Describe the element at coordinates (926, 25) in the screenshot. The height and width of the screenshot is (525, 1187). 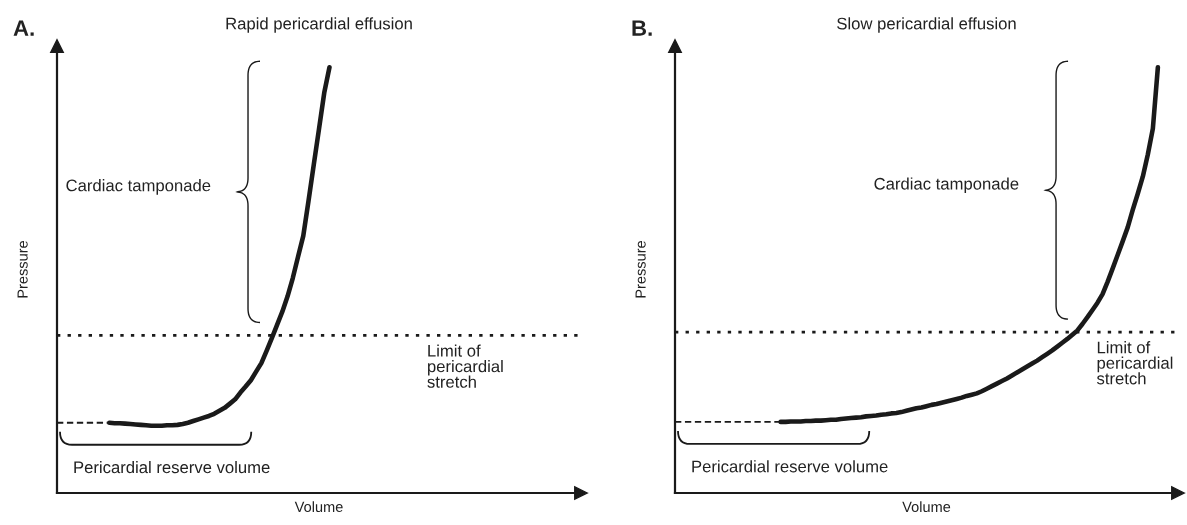
I see `chart-title: Slow pericardial effusion` at that location.